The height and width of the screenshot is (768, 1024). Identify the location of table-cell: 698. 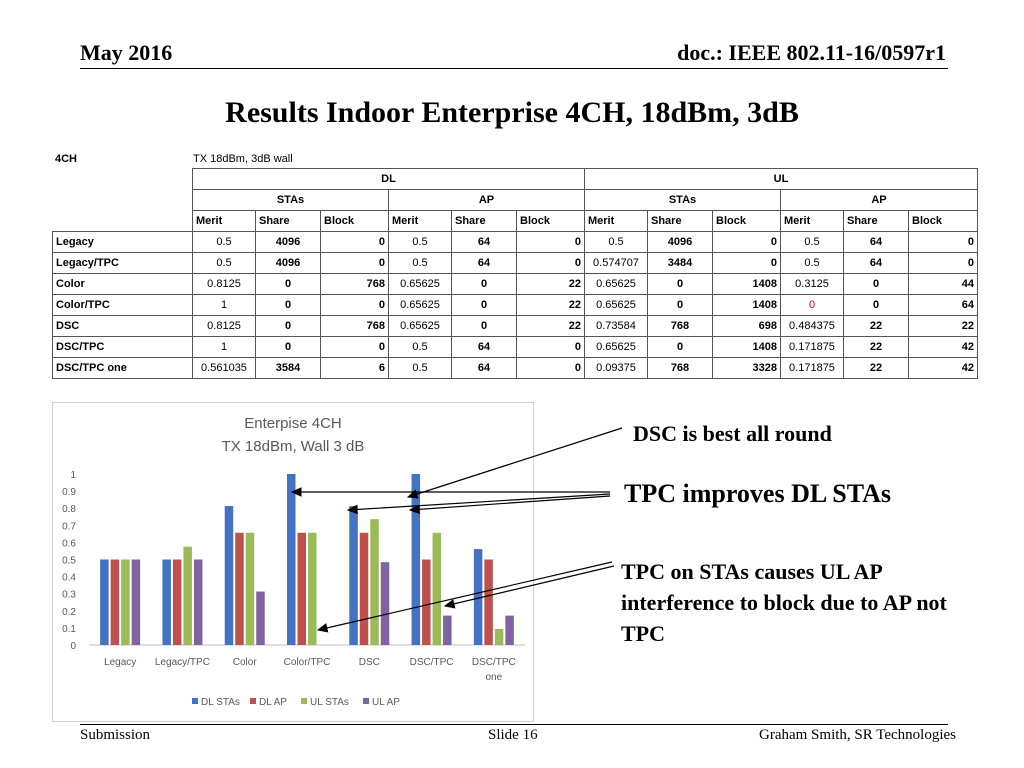
(746, 326).